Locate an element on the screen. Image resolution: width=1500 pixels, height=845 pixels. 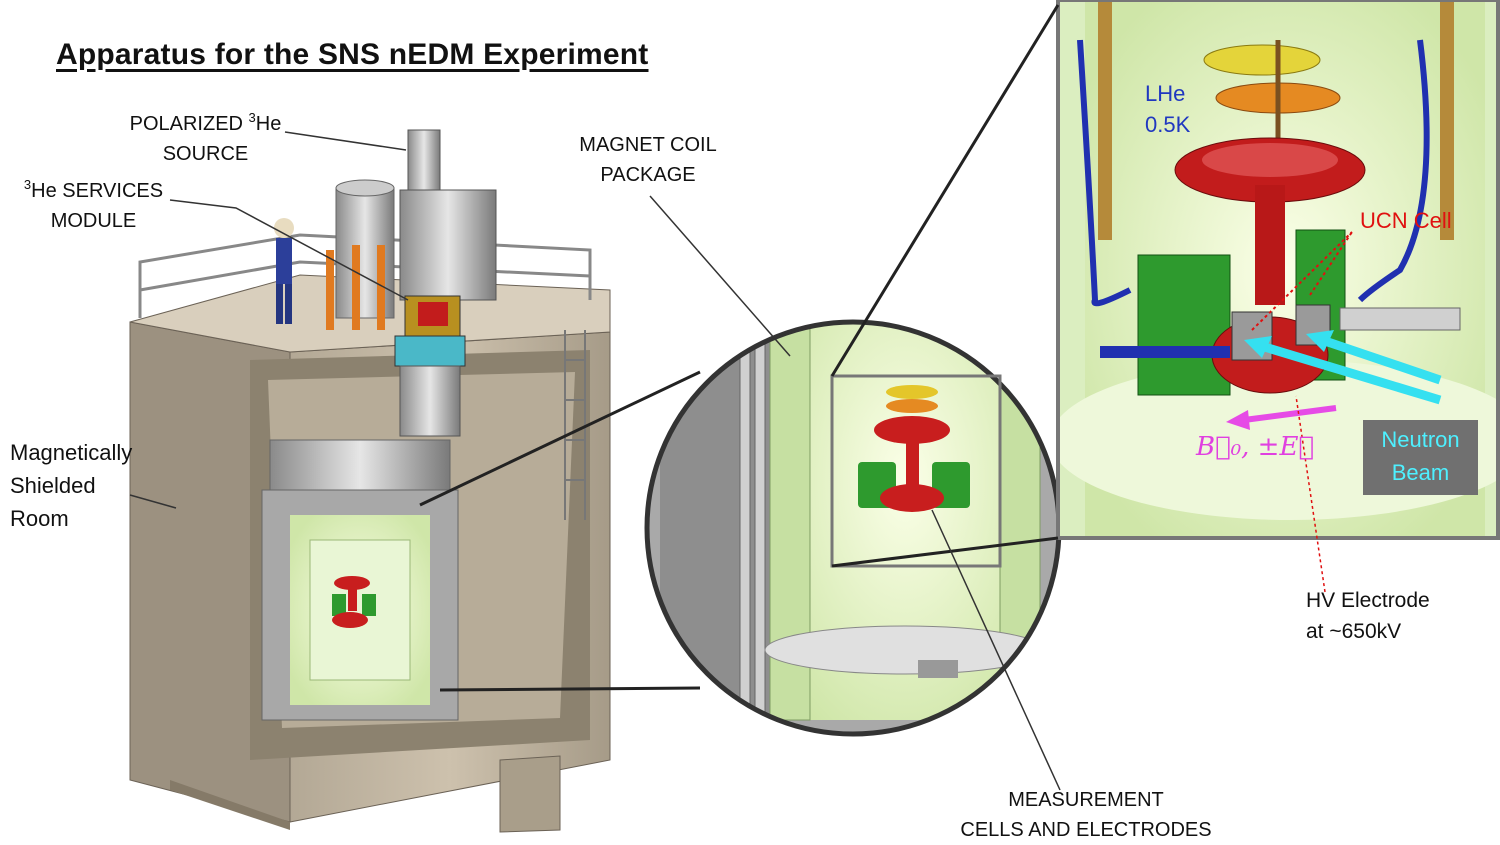
page-title: Apparatus for the SNS nEDM Experiment is located at coordinates (352, 54).